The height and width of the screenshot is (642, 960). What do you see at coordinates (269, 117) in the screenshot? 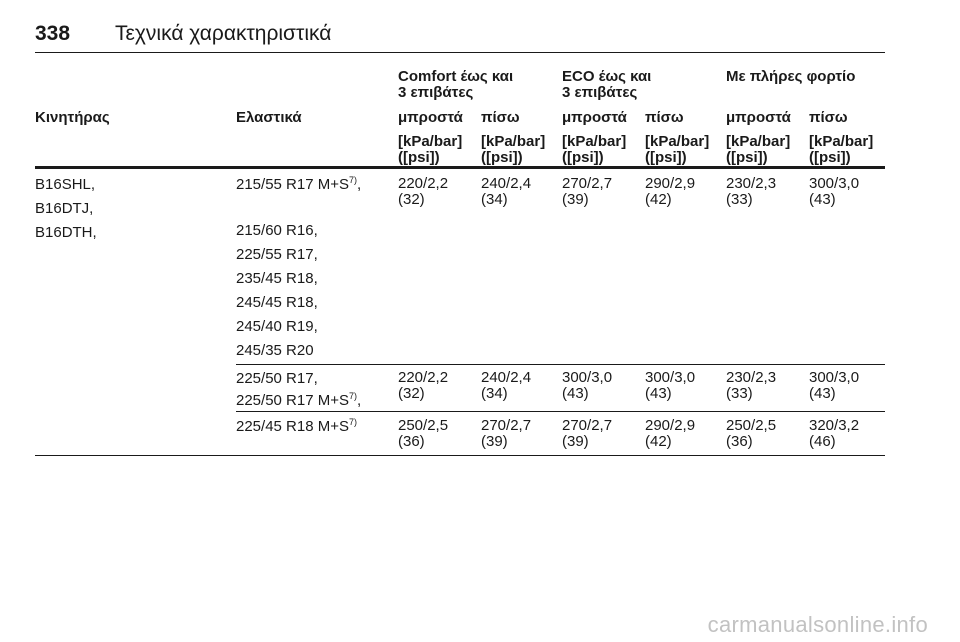
I see `col-header-tires: Ελαστικά` at bounding box center [269, 117].